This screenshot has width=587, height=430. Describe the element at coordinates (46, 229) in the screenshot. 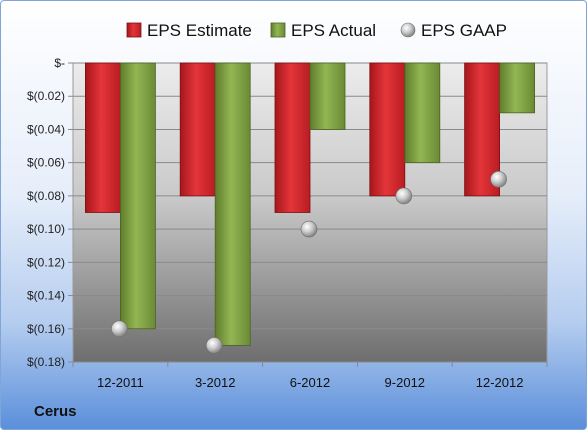

I see `y-tick-label: $(0.10)` at that location.